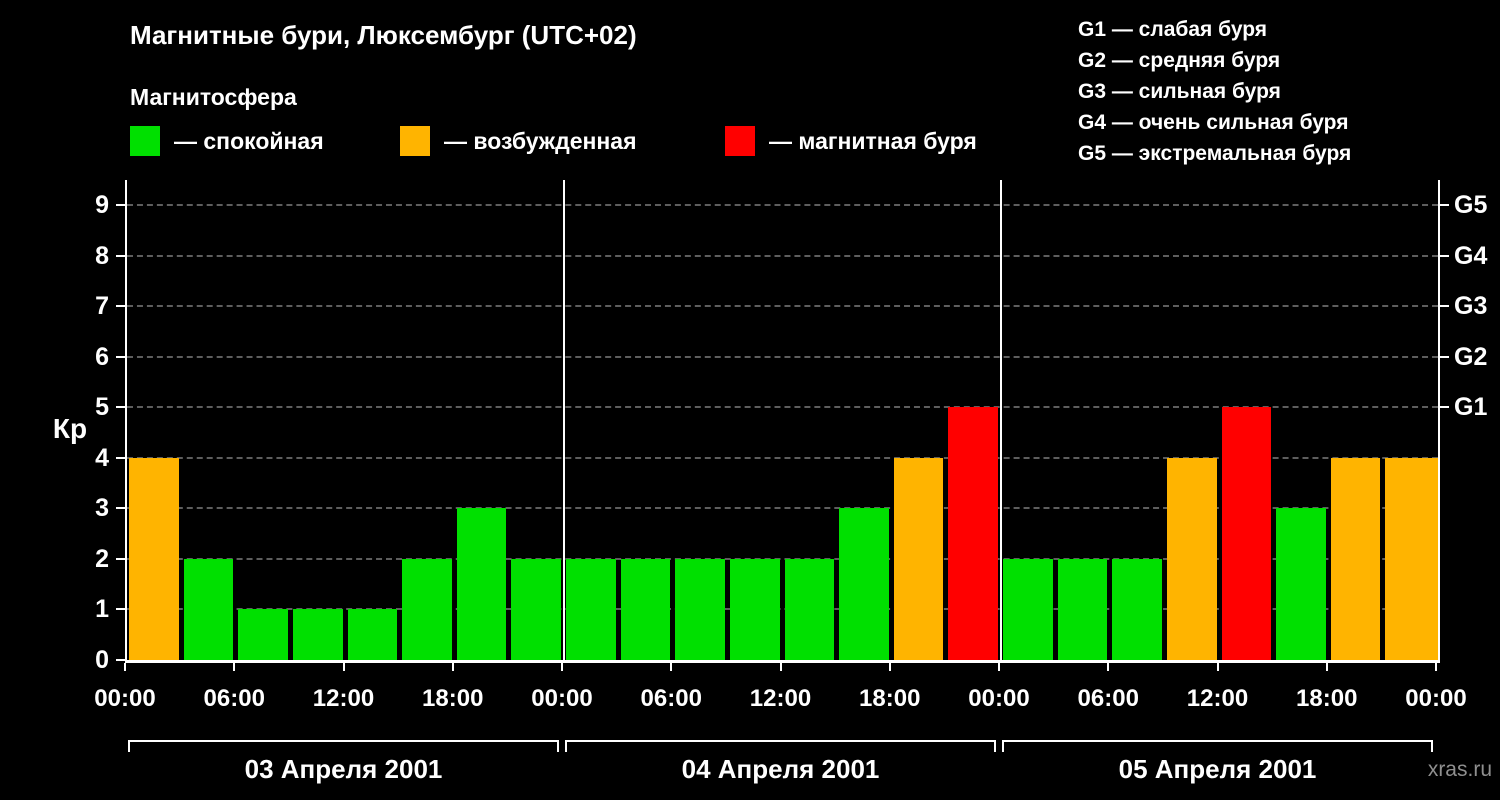  I want to click on ytick-label-8: 8, so click(102, 255).